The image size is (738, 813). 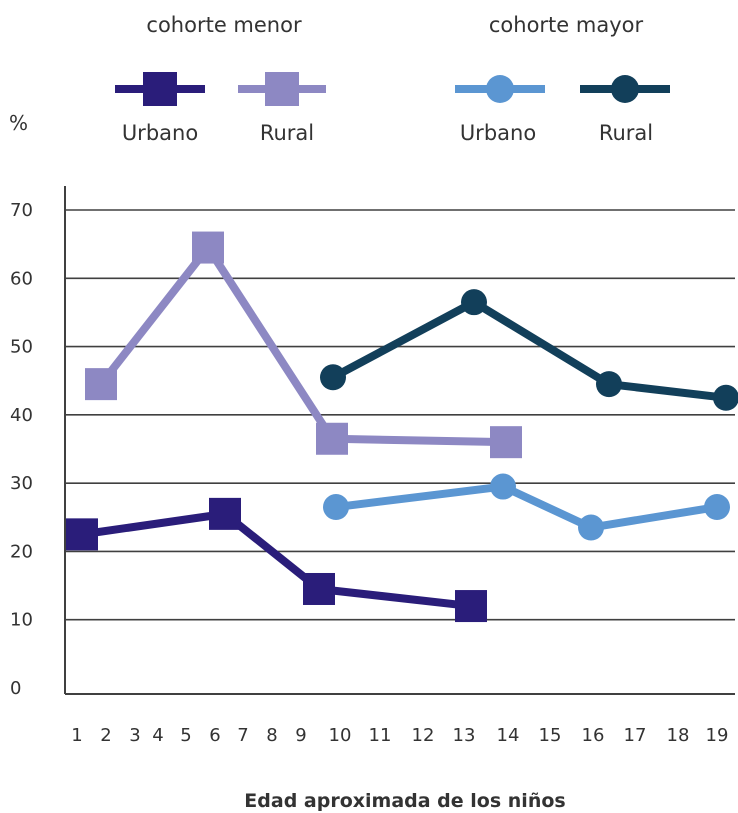 I want to click on legend-swatch-marker-mayor-rural, so click(x=625, y=89).